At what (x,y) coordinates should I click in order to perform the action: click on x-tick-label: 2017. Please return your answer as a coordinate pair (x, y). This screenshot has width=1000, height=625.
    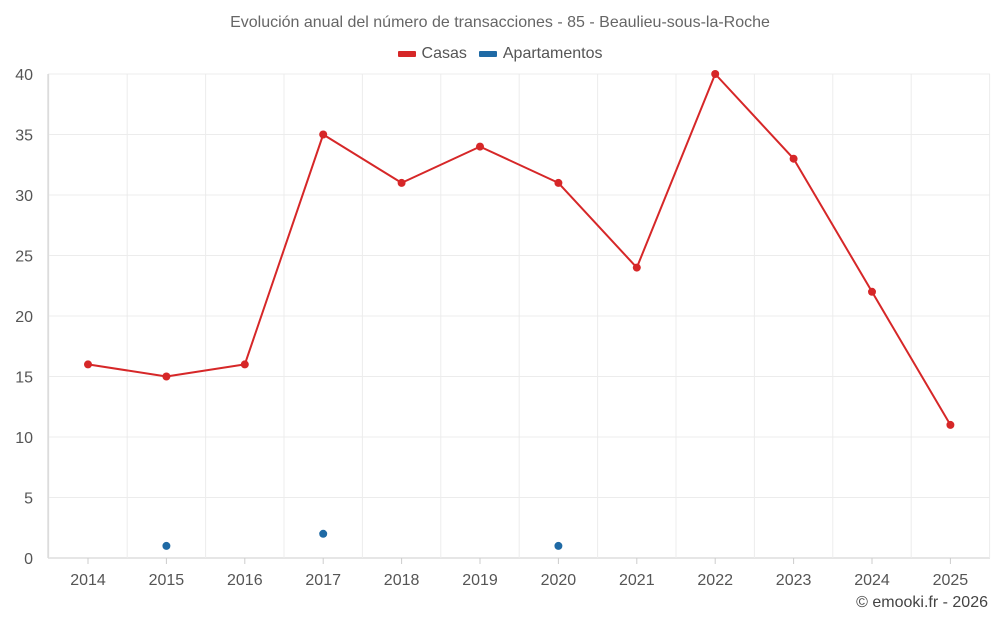
    Looking at the image, I should click on (323, 580).